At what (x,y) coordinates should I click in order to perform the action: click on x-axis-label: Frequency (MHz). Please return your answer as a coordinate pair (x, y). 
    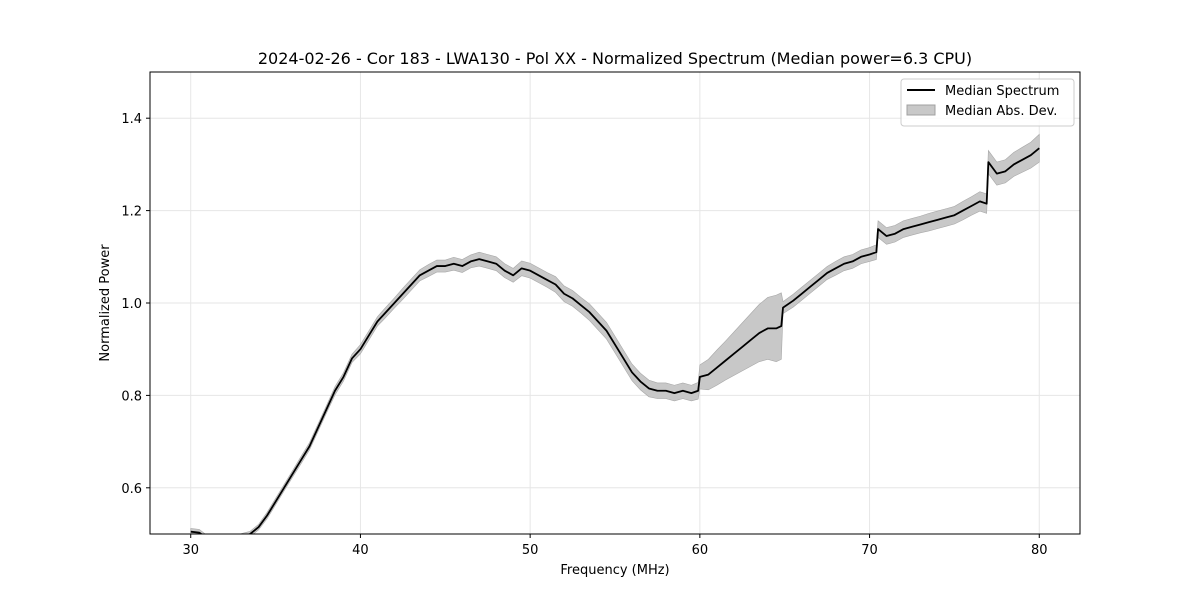
    Looking at the image, I should click on (614, 570).